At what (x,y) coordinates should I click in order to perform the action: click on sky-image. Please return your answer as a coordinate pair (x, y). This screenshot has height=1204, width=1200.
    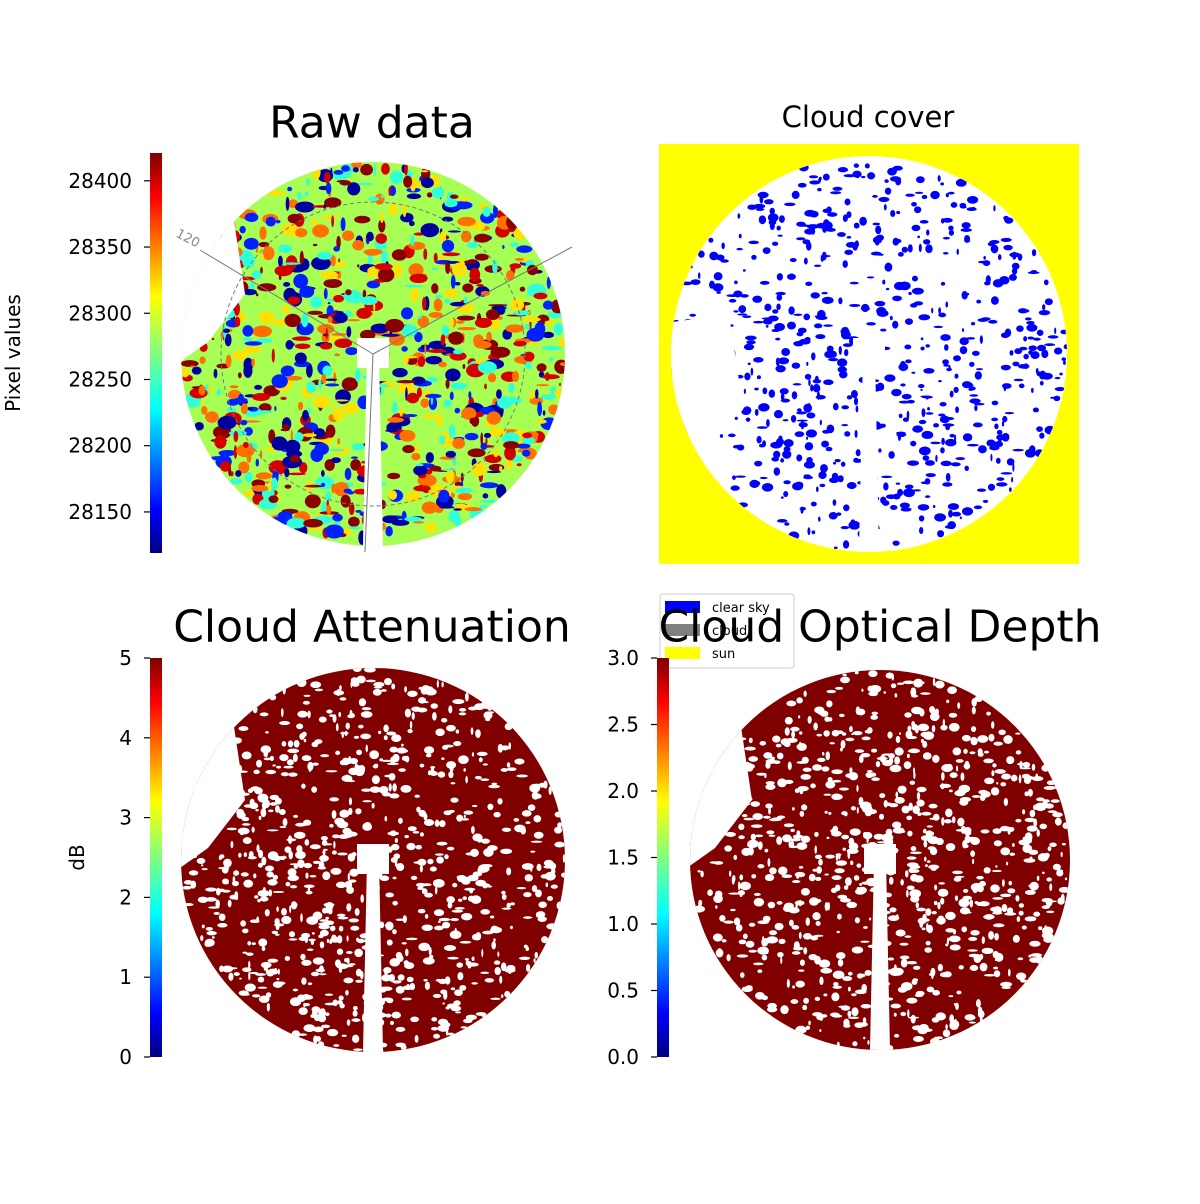
    Looking at the image, I should click on (869, 354).